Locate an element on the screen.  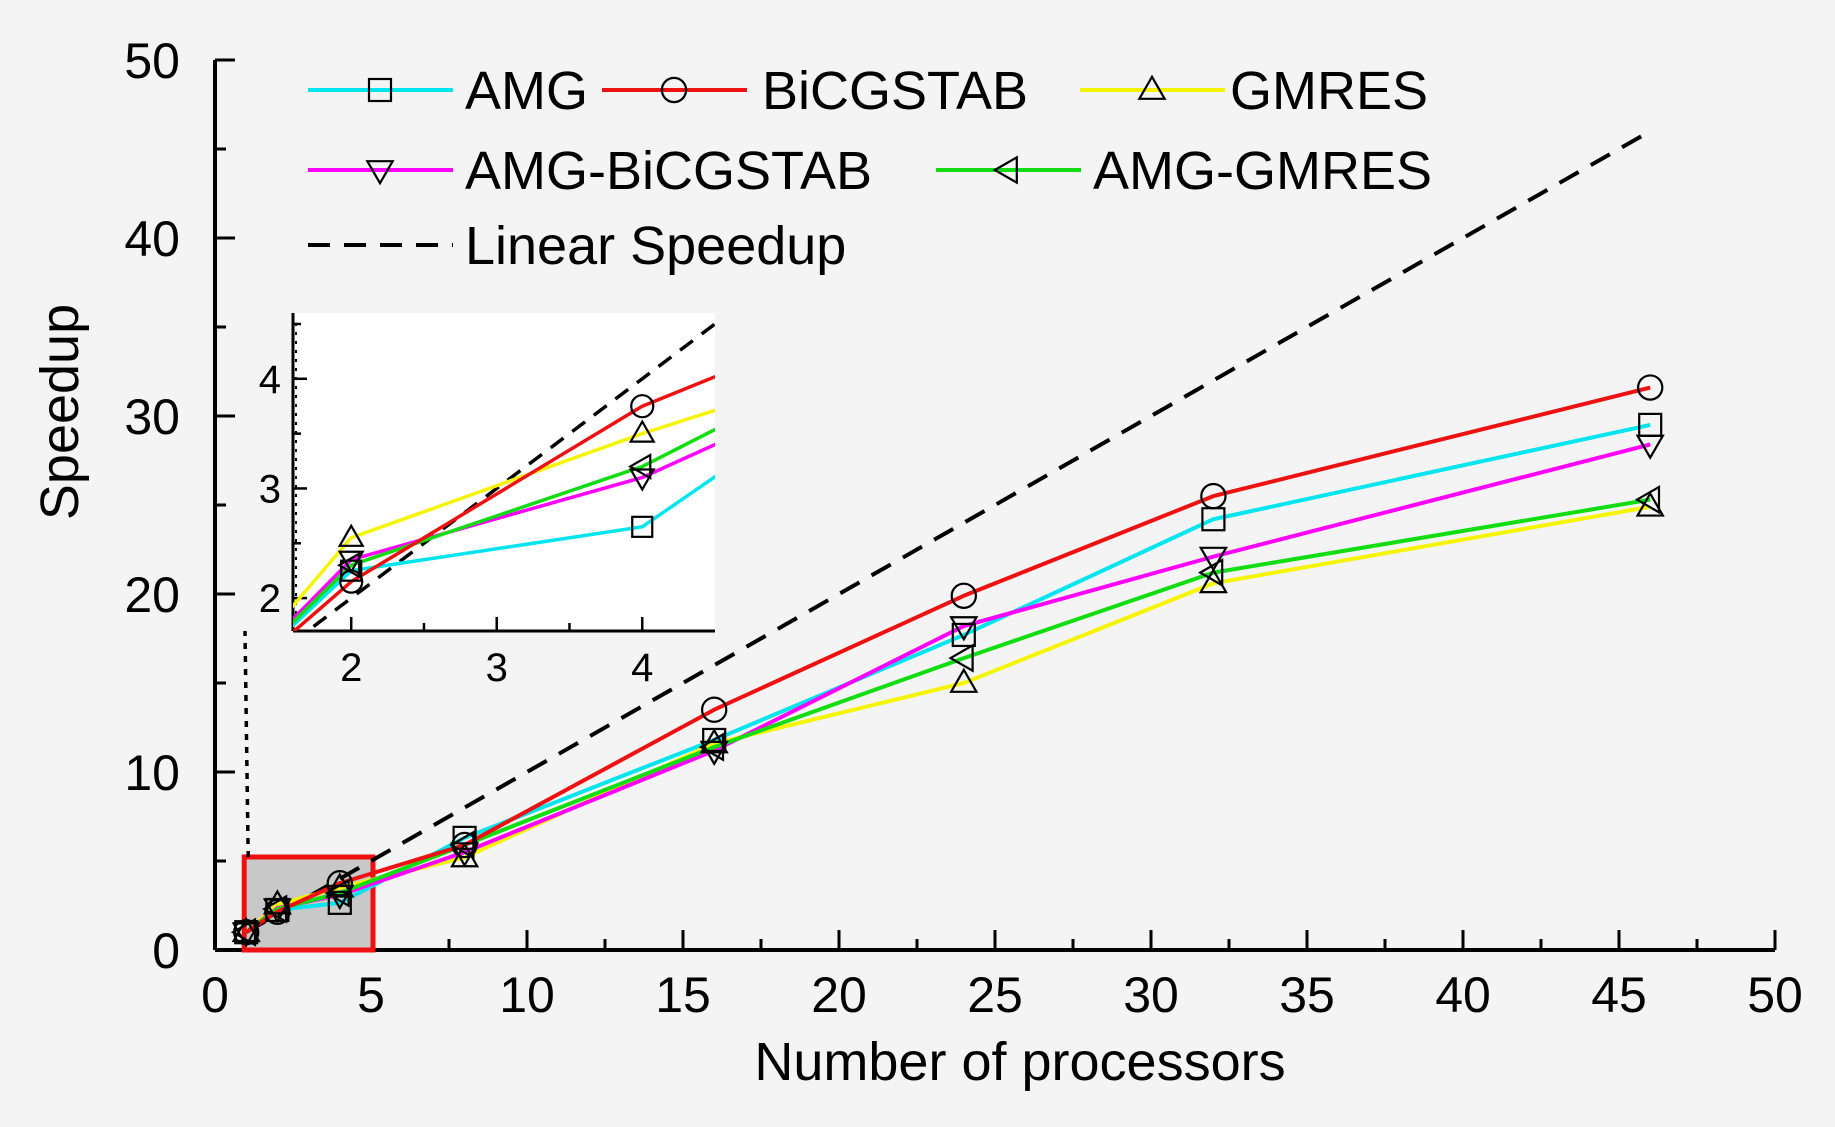
inset-plot-area is located at coordinates (504, 476).